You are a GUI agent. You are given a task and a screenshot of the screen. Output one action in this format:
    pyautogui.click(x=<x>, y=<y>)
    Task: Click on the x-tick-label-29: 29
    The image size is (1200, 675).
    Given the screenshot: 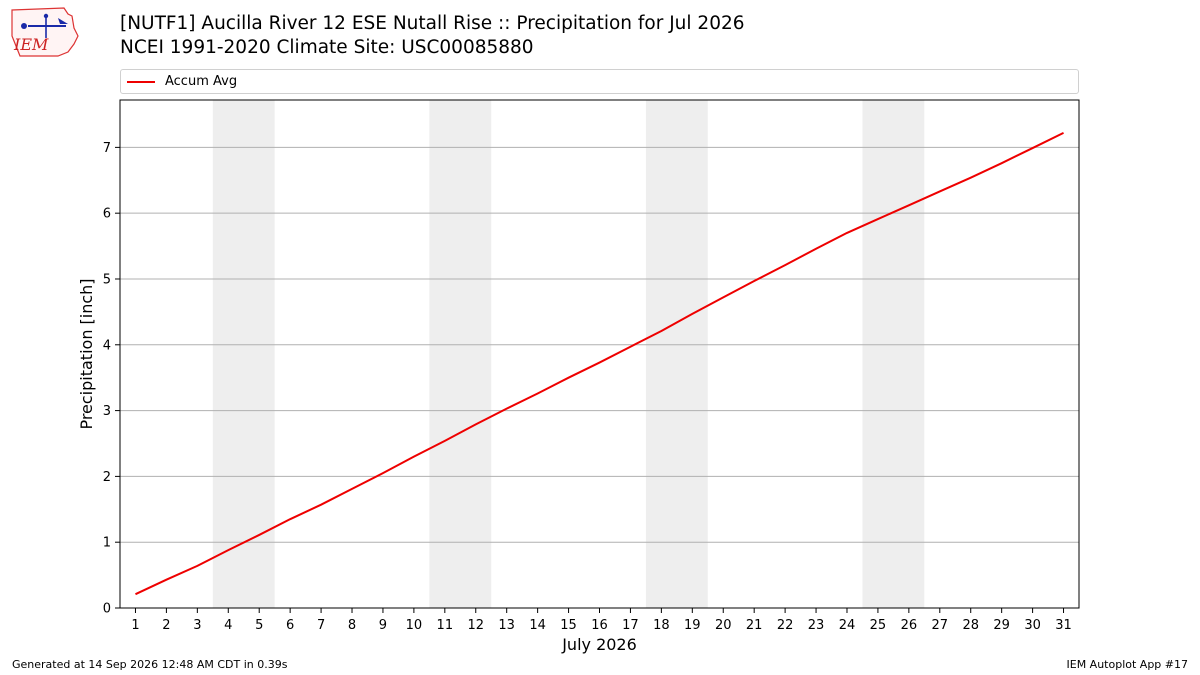 What is the action you would take?
    pyautogui.click(x=1001, y=625)
    